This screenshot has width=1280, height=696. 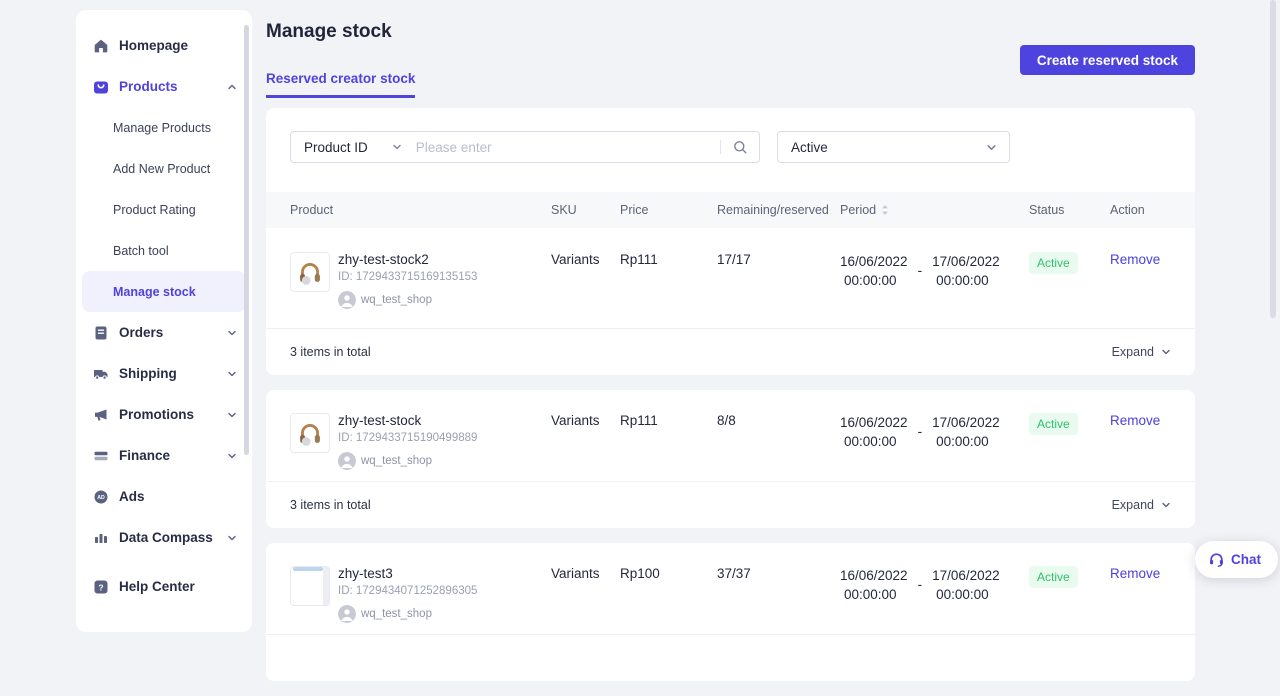 What do you see at coordinates (740, 147) in the screenshot?
I see `search-icon` at bounding box center [740, 147].